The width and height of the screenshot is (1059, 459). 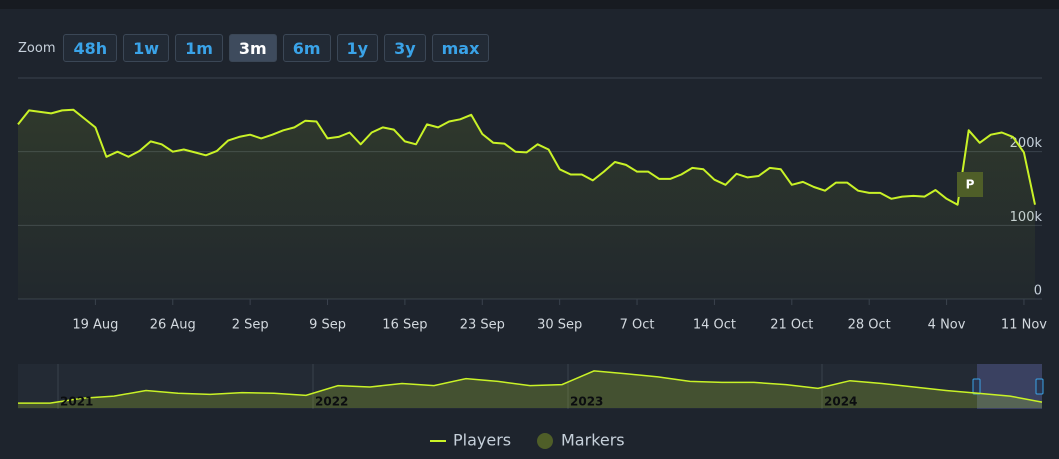 I want to click on zoom-button: 6m, so click(x=306, y=48).